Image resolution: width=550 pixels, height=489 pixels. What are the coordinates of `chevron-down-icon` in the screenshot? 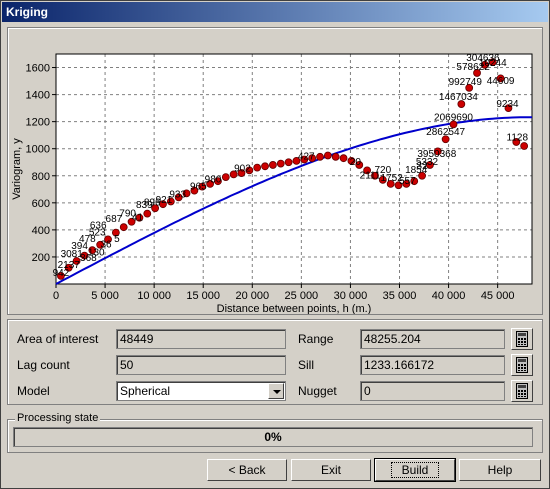 It's located at (276, 391).